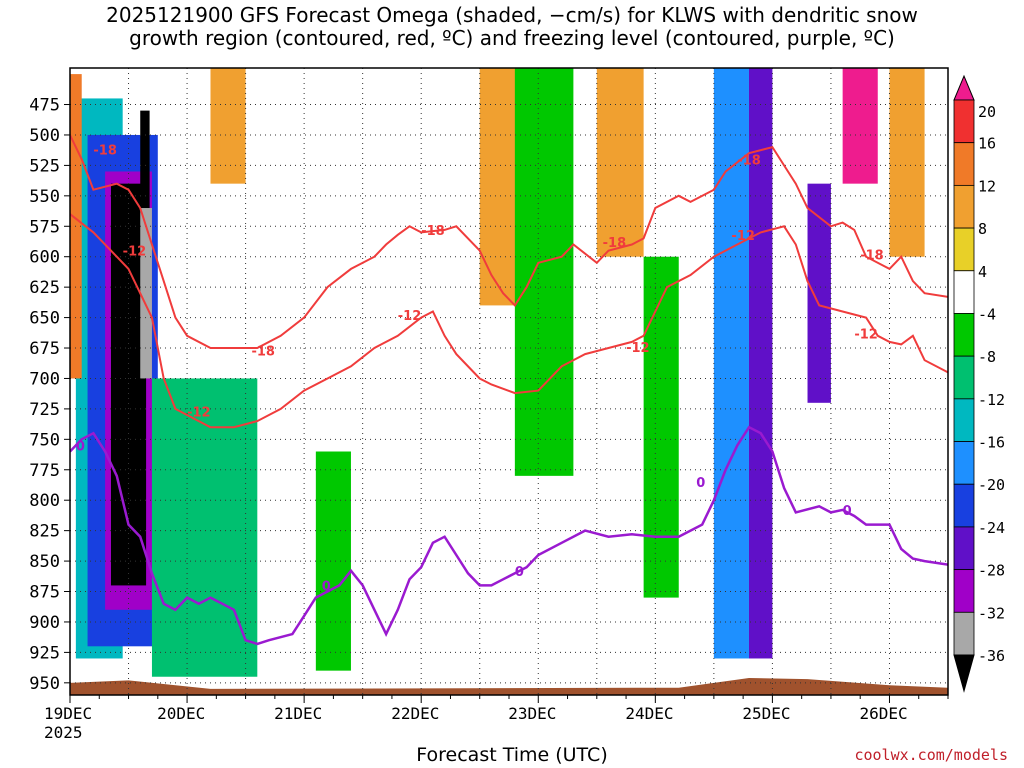 The width and height of the screenshot is (1024, 768). Describe the element at coordinates (991, 443) in the screenshot. I see `colorbar-label: -16` at that location.